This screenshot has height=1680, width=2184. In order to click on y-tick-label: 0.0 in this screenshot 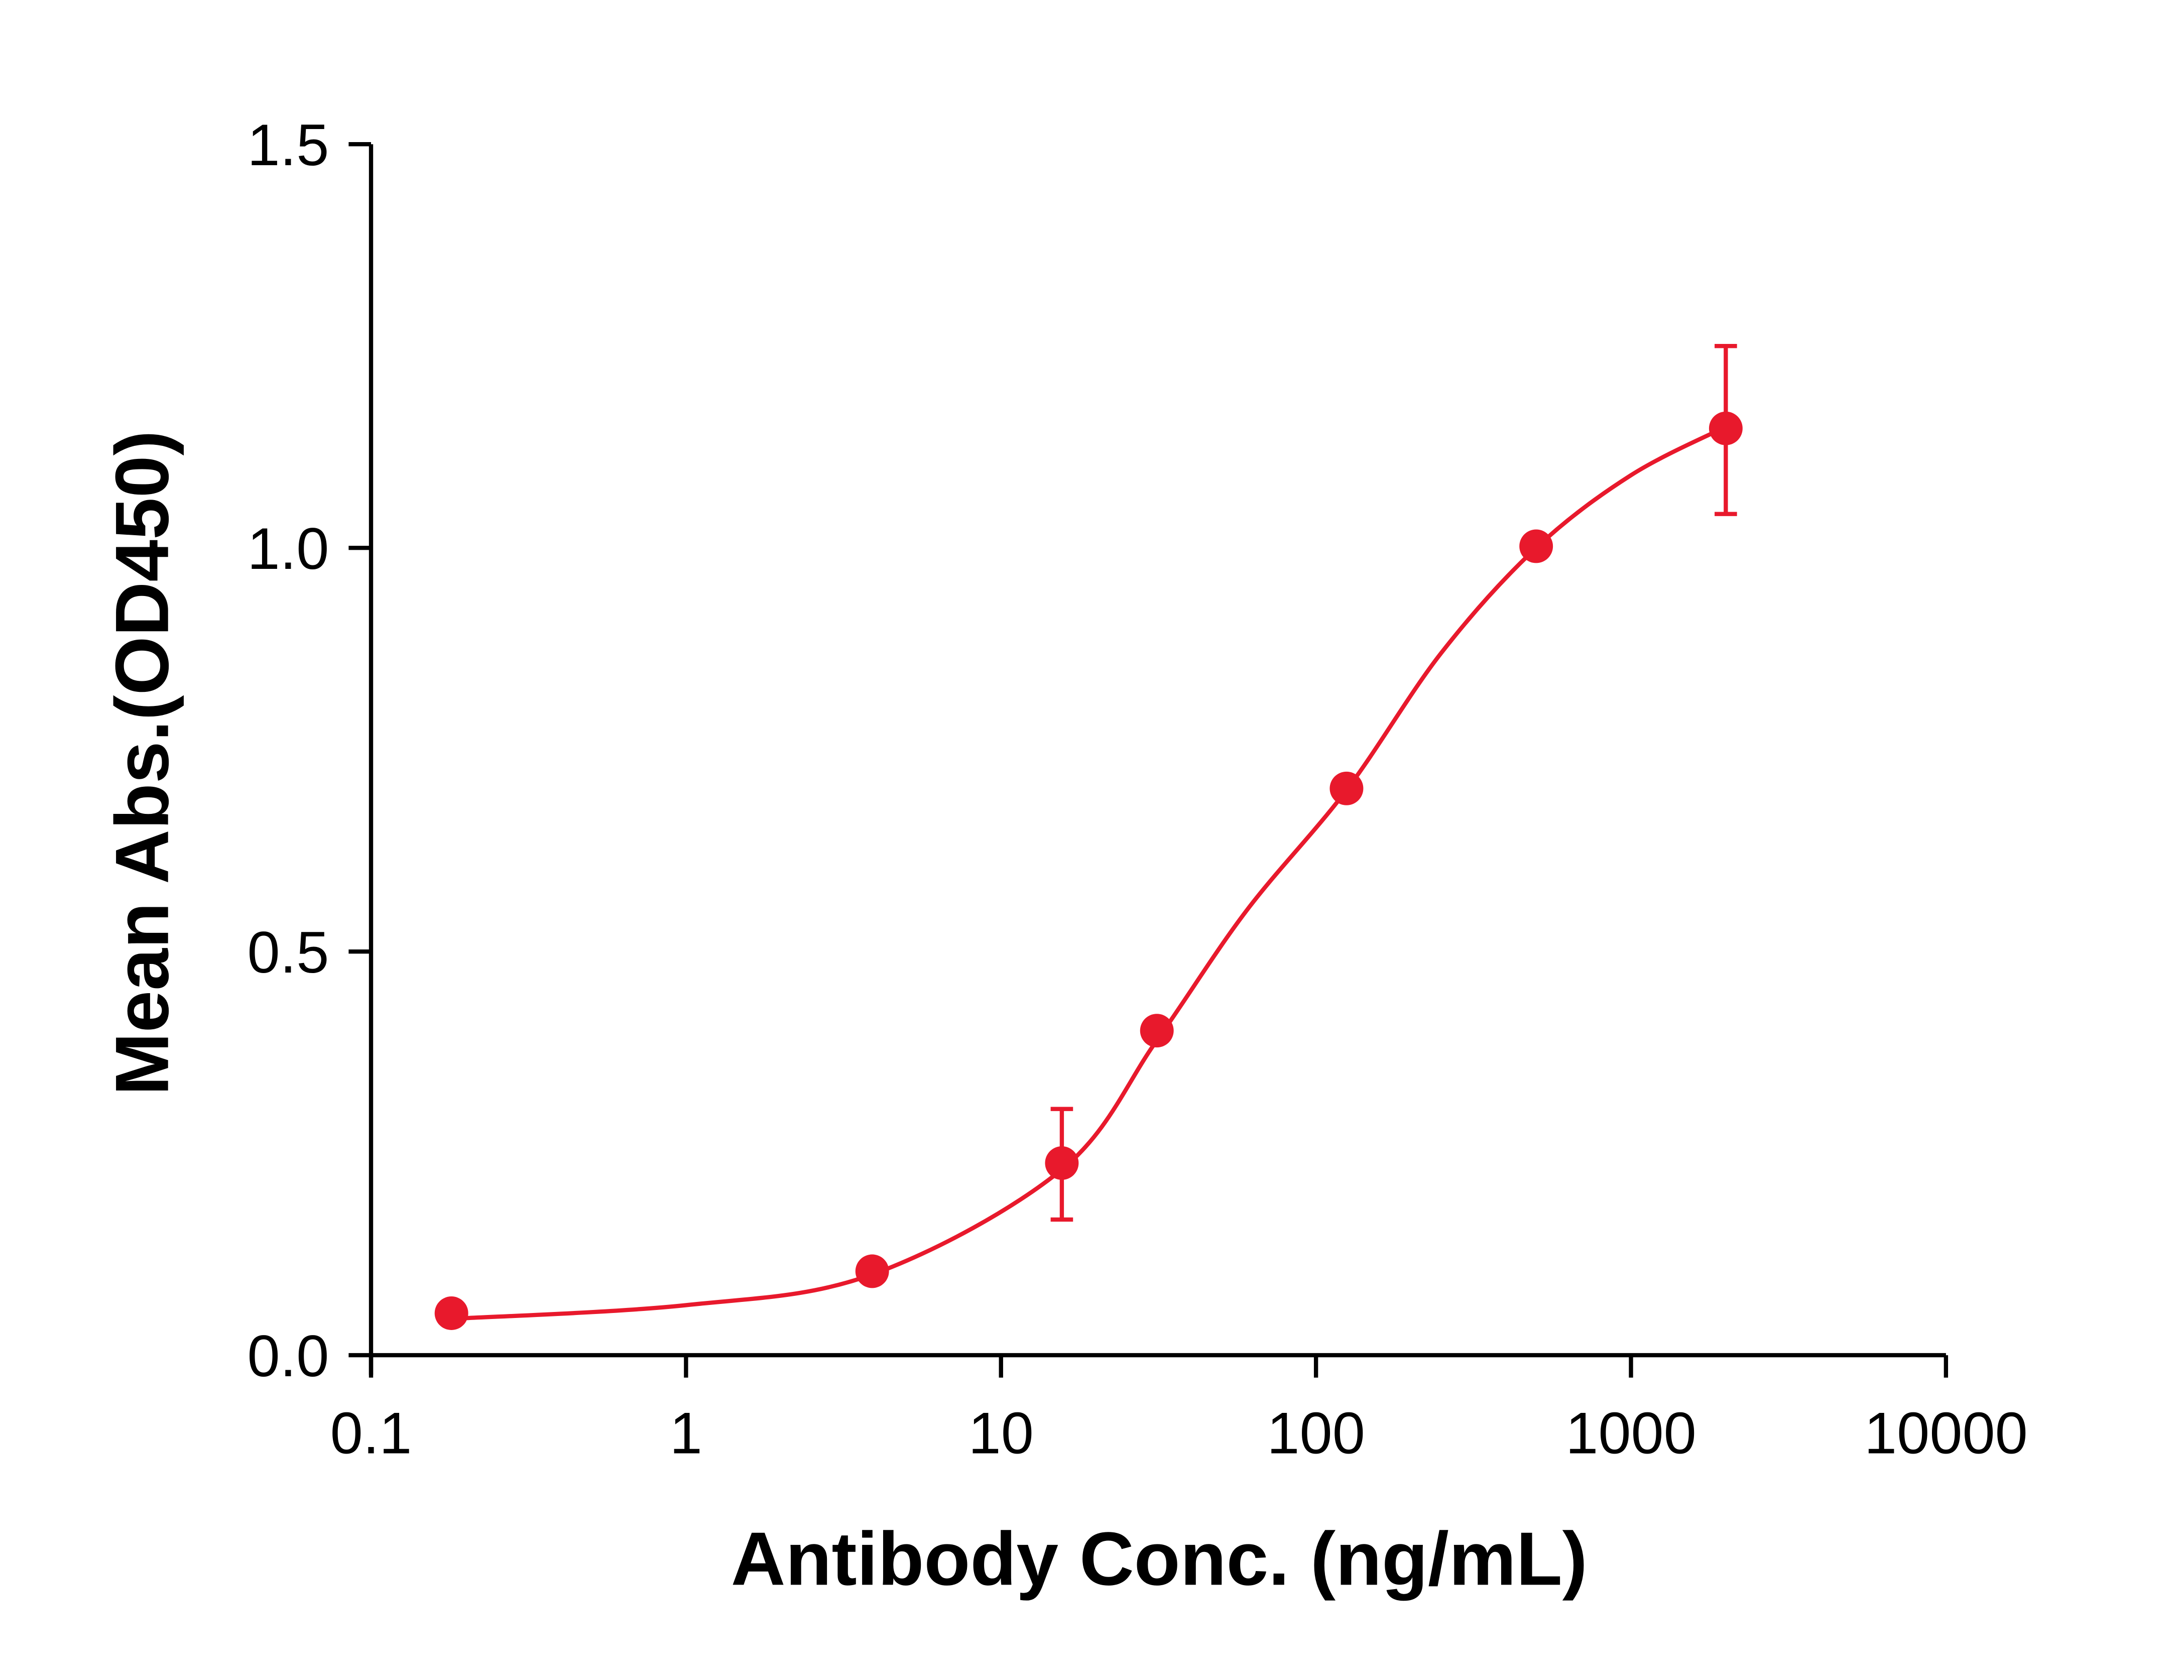, I will do `click(288, 1356)`.